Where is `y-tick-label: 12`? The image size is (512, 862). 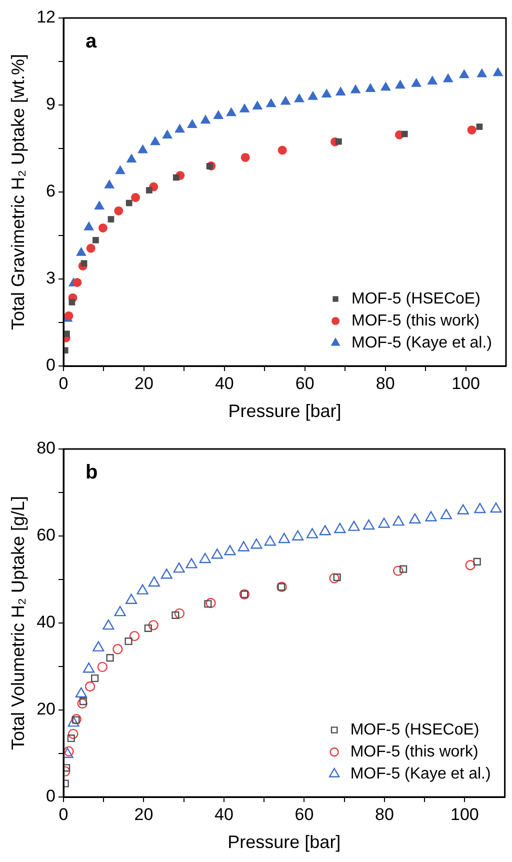
y-tick-label: 12 is located at coordinates (46, 17).